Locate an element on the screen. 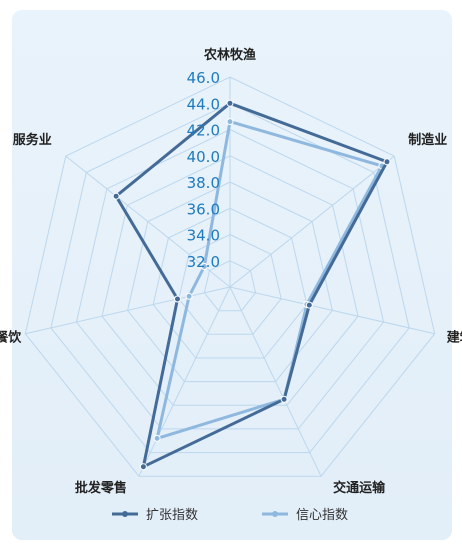 Image resolution: width=462 pixels, height=547 pixels. category-label: 服务业 is located at coordinates (32, 140).